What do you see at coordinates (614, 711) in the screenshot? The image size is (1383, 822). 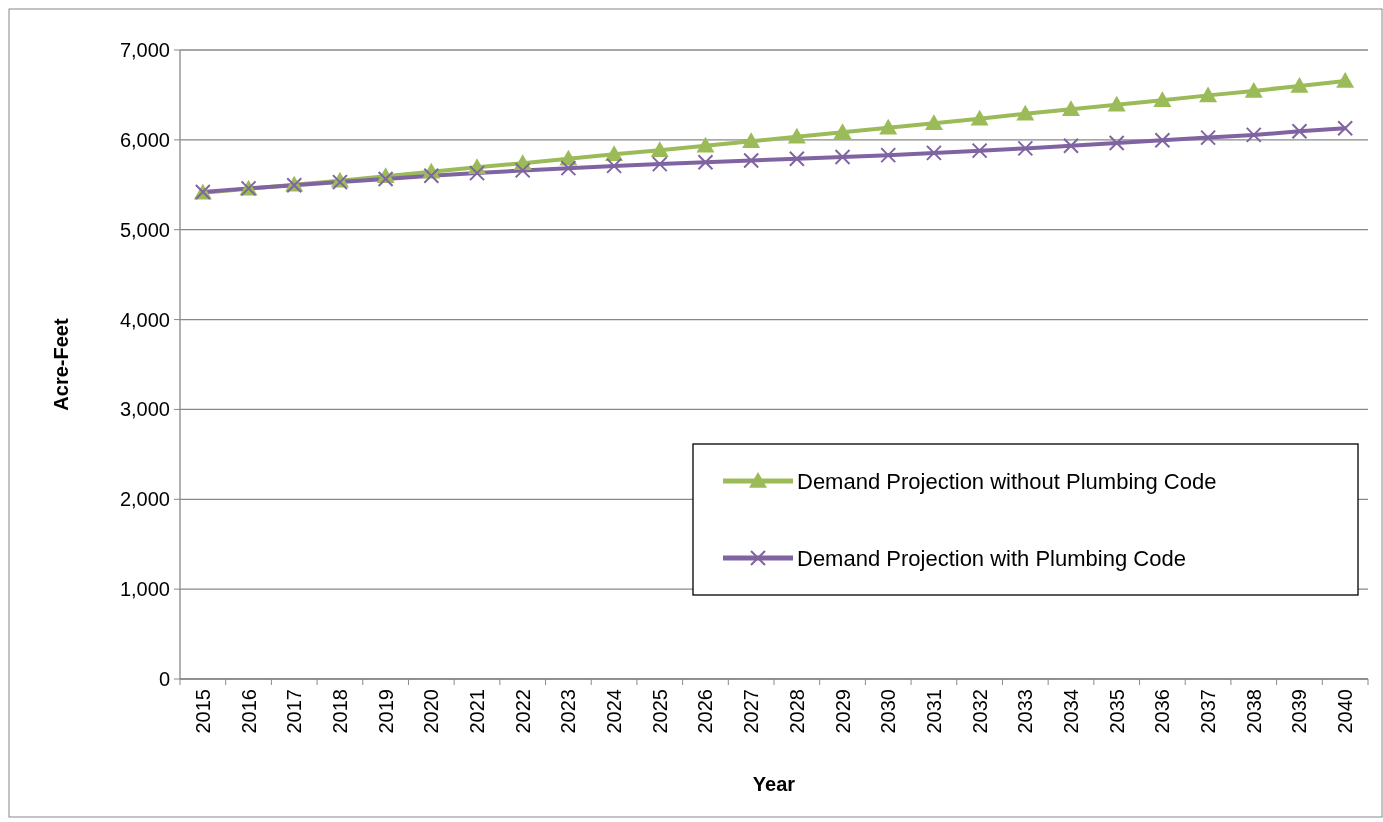 I see `x-tick-label: 2024` at bounding box center [614, 711].